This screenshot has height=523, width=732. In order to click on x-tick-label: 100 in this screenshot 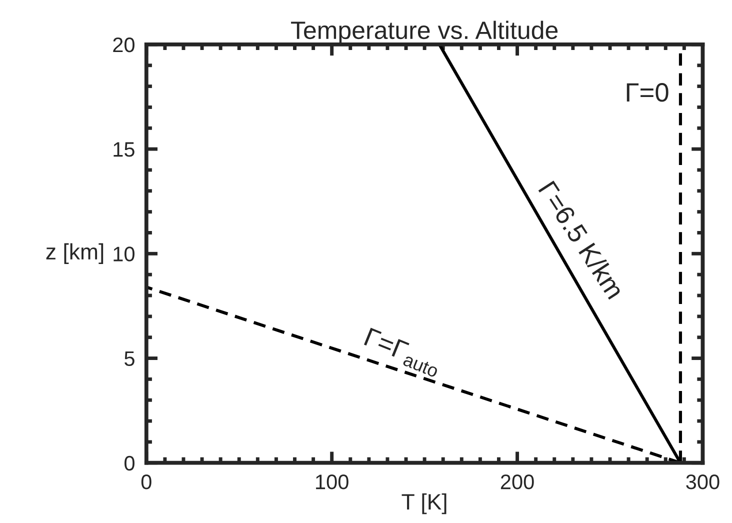, I will do `click(332, 482)`.